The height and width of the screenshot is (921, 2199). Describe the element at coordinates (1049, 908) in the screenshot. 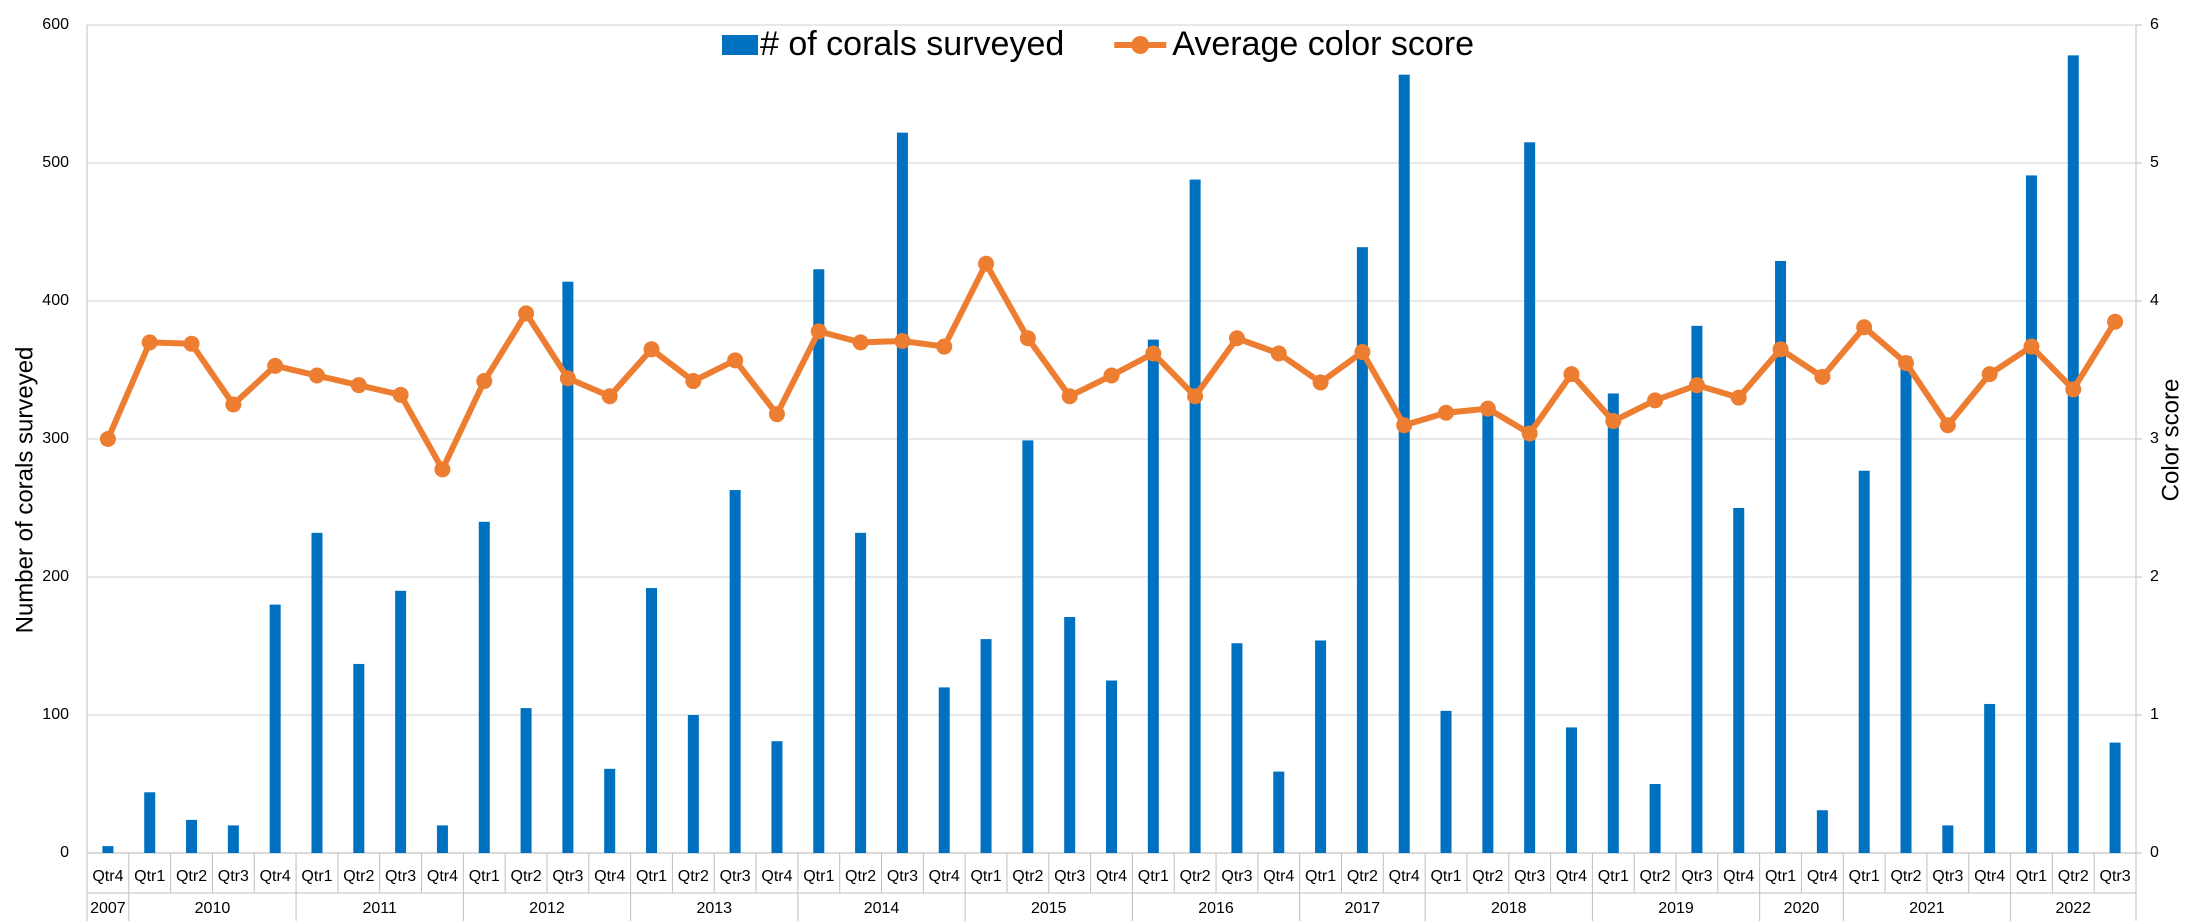

I see `x-group-label: 2015` at that location.